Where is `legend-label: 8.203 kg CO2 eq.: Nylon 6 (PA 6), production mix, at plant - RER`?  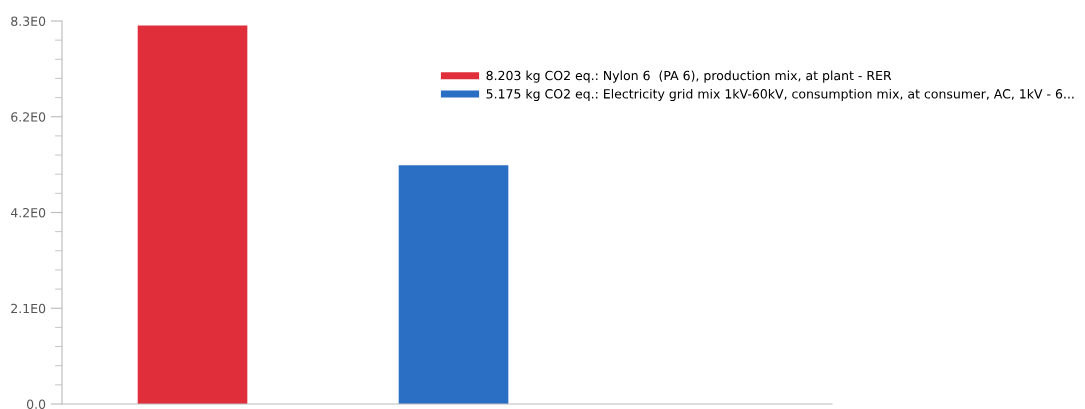 legend-label: 8.203 kg CO2 eq.: Nylon 6 (PA 6), production mix, at plant - RER is located at coordinates (689, 76).